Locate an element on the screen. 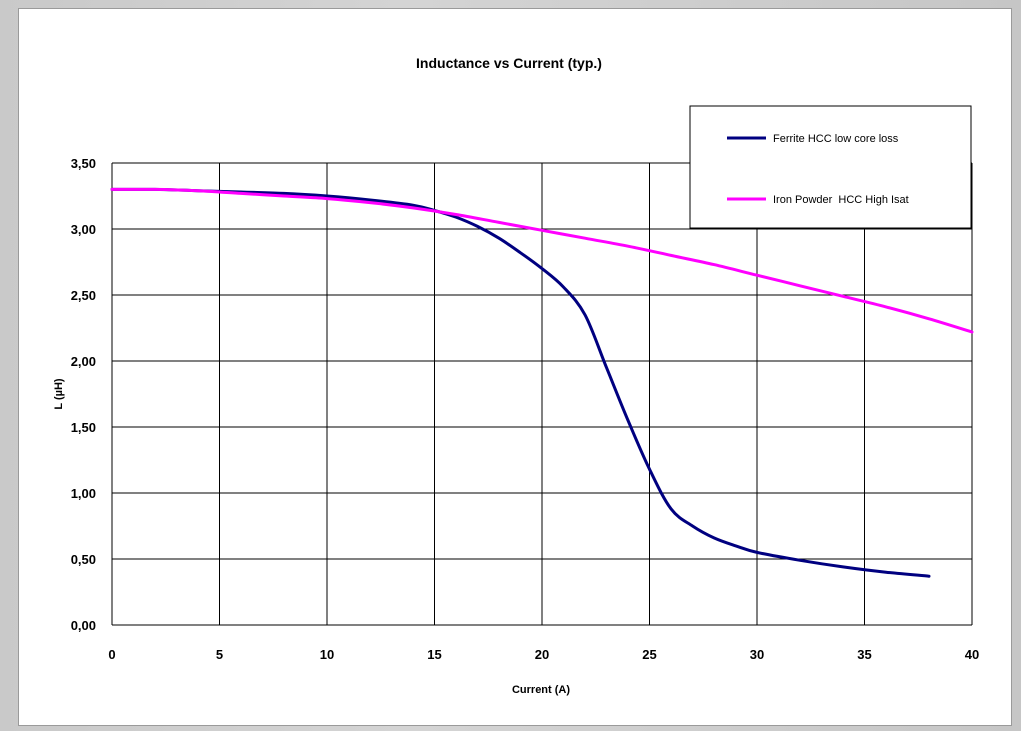  y-tick-label: 0,00 is located at coordinates (83, 625).